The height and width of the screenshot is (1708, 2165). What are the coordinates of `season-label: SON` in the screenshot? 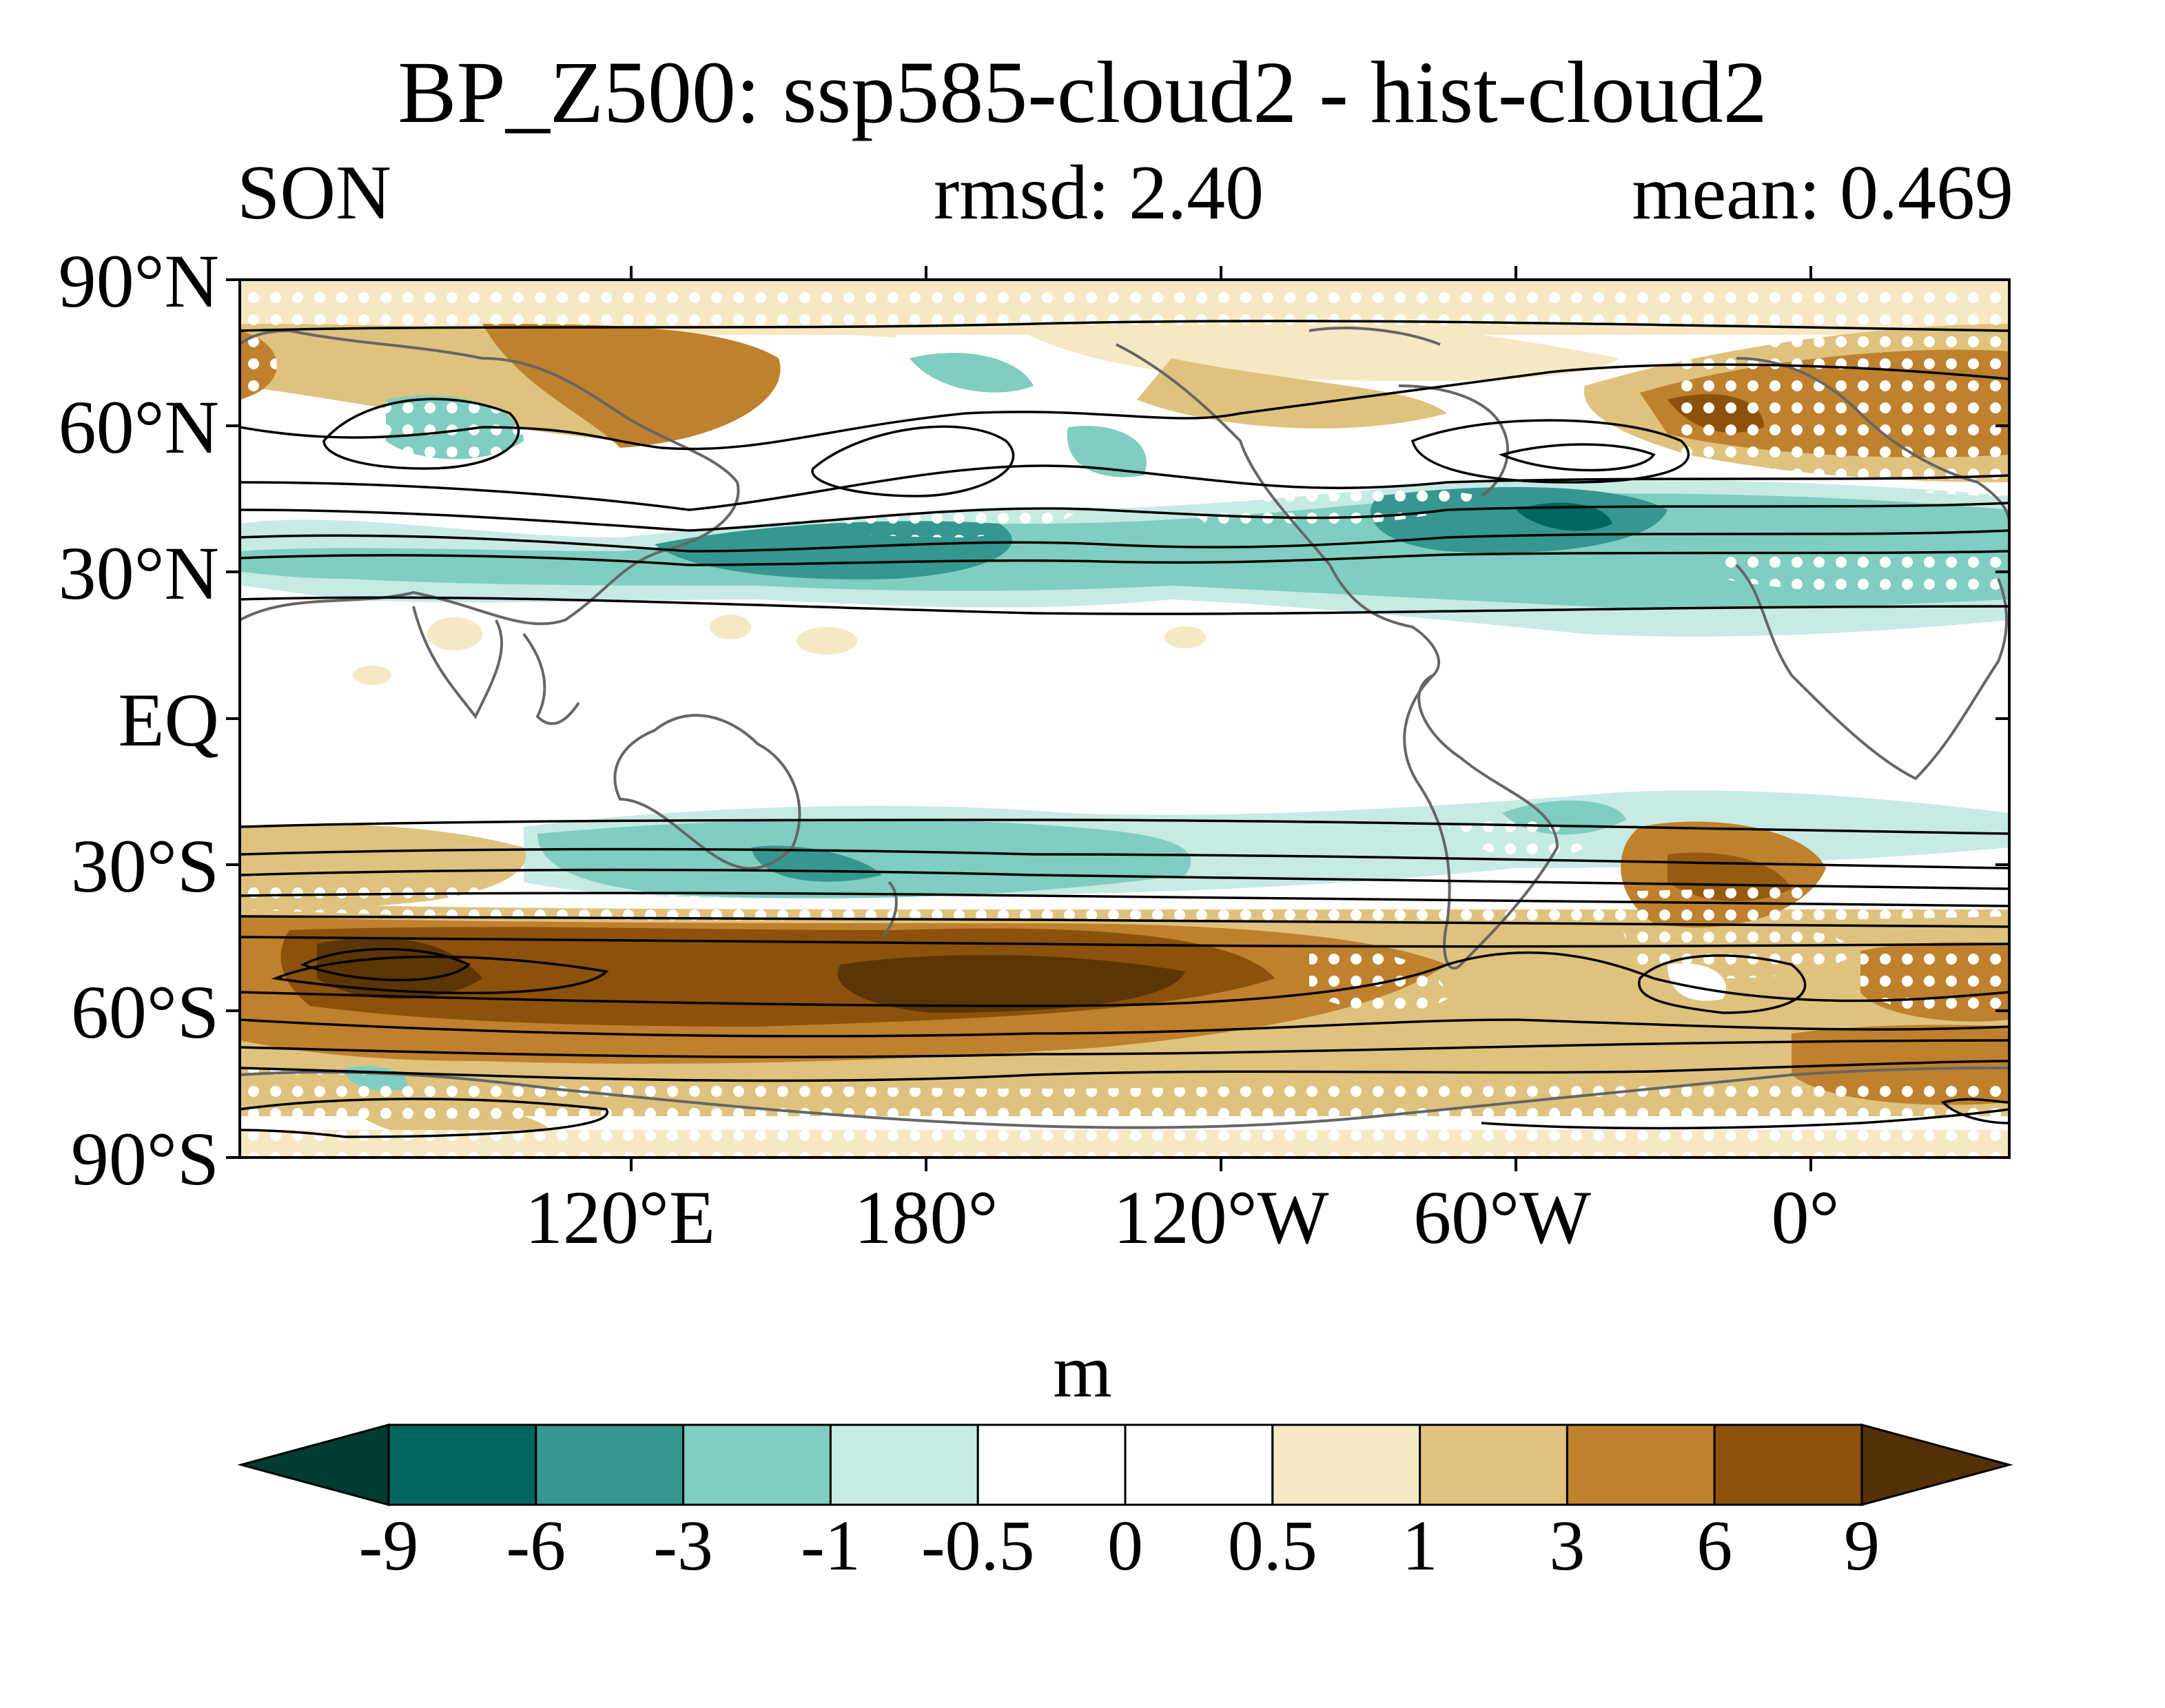 It's located at (314, 193).